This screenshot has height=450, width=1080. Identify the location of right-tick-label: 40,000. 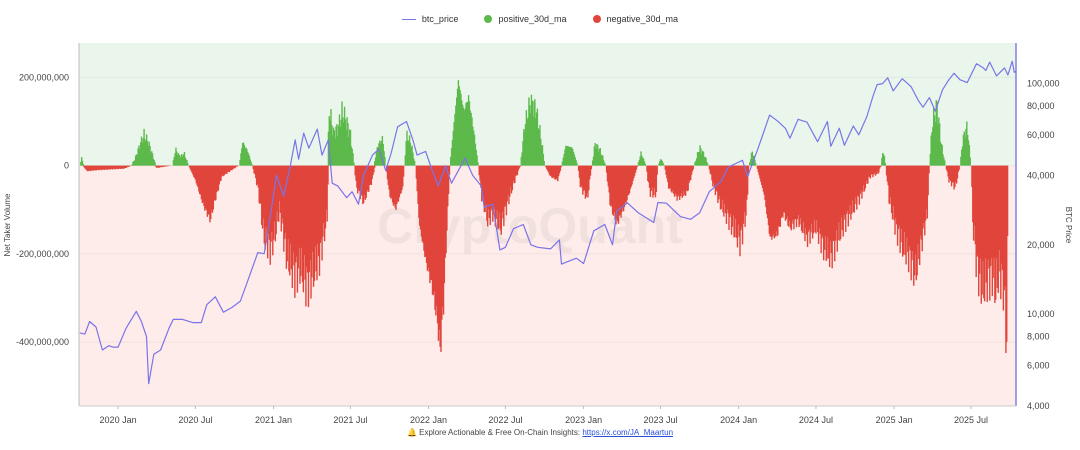
(1041, 175).